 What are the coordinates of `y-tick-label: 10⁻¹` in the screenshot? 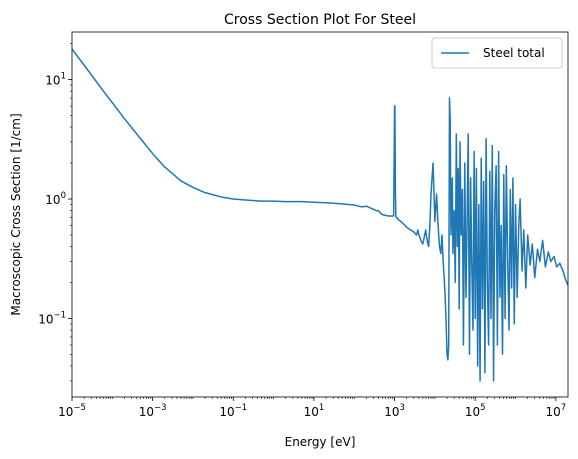 It's located at (52, 318).